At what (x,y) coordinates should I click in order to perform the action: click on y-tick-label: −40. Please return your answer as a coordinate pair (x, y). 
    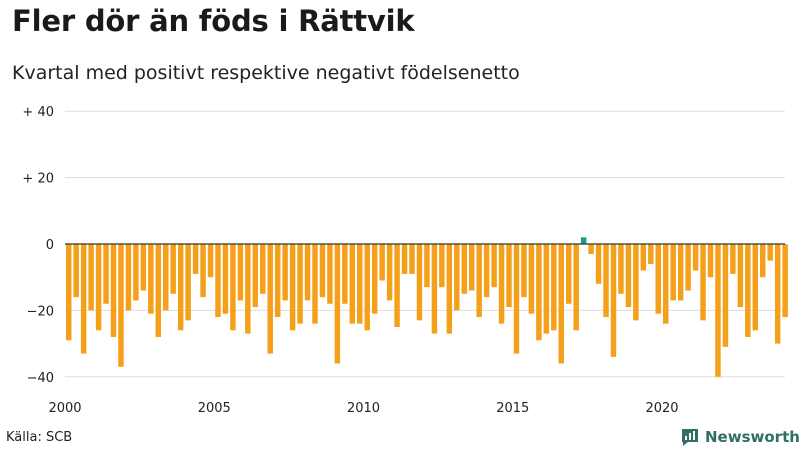
    Looking at the image, I should click on (40, 378).